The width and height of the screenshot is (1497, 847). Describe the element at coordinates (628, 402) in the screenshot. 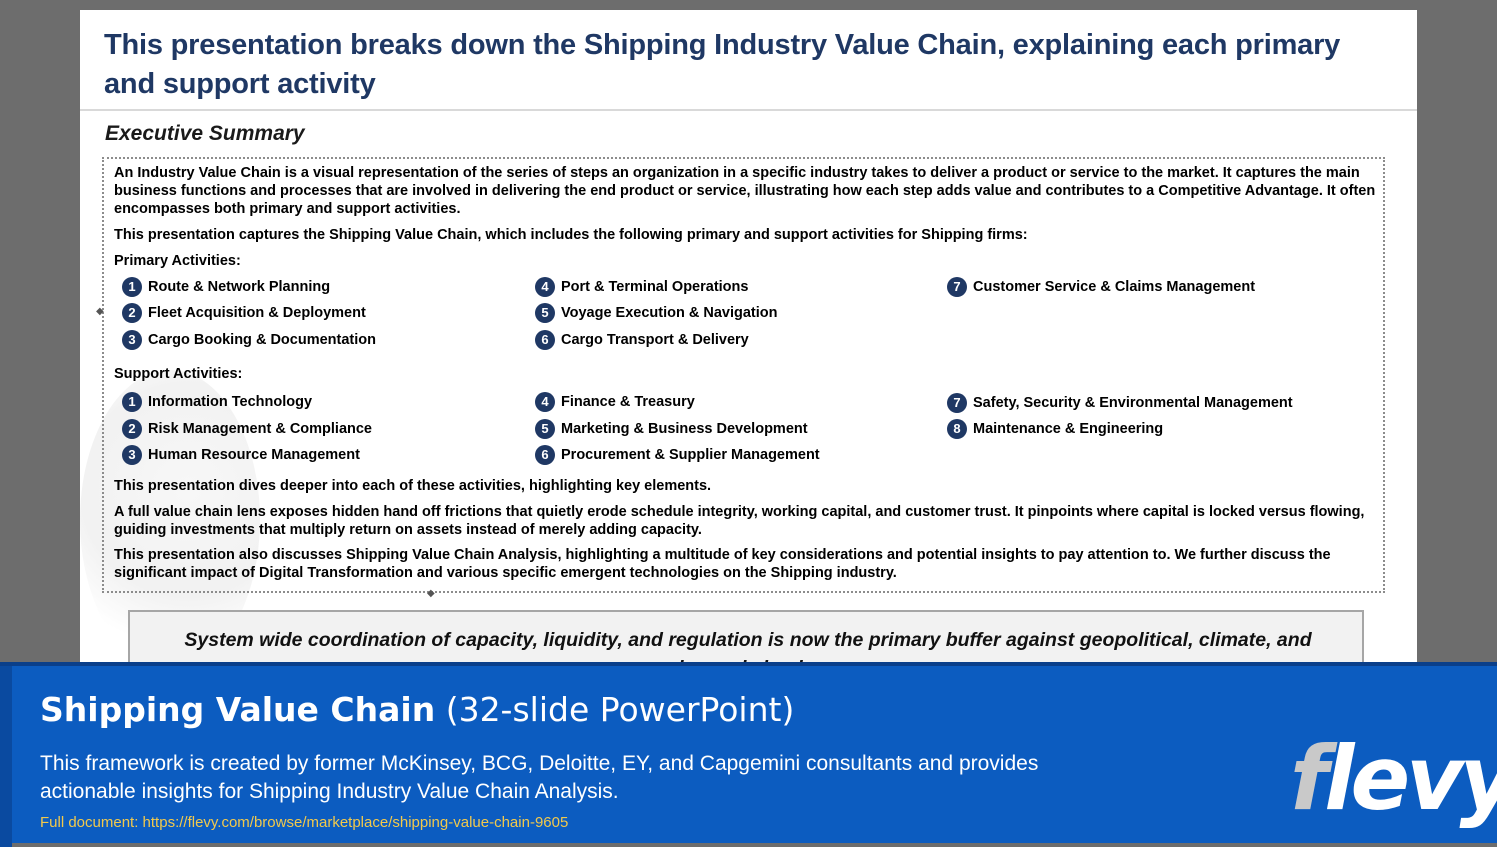

I see `activity-label: Finance & Treasury` at that location.